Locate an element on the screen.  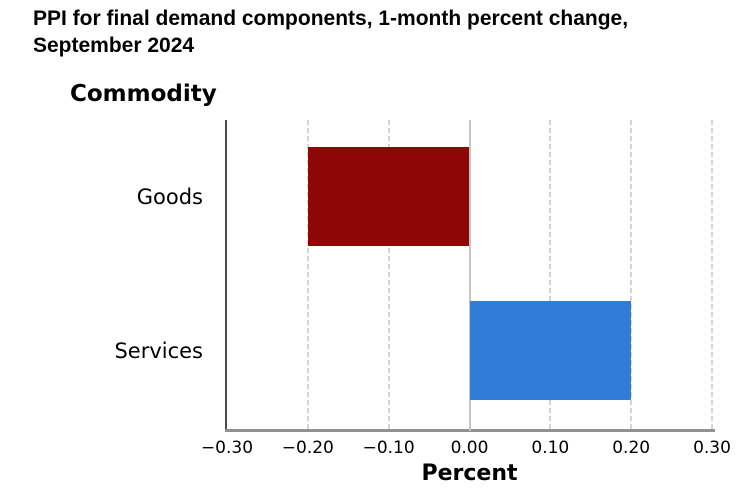
bar-goods is located at coordinates (388, 196).